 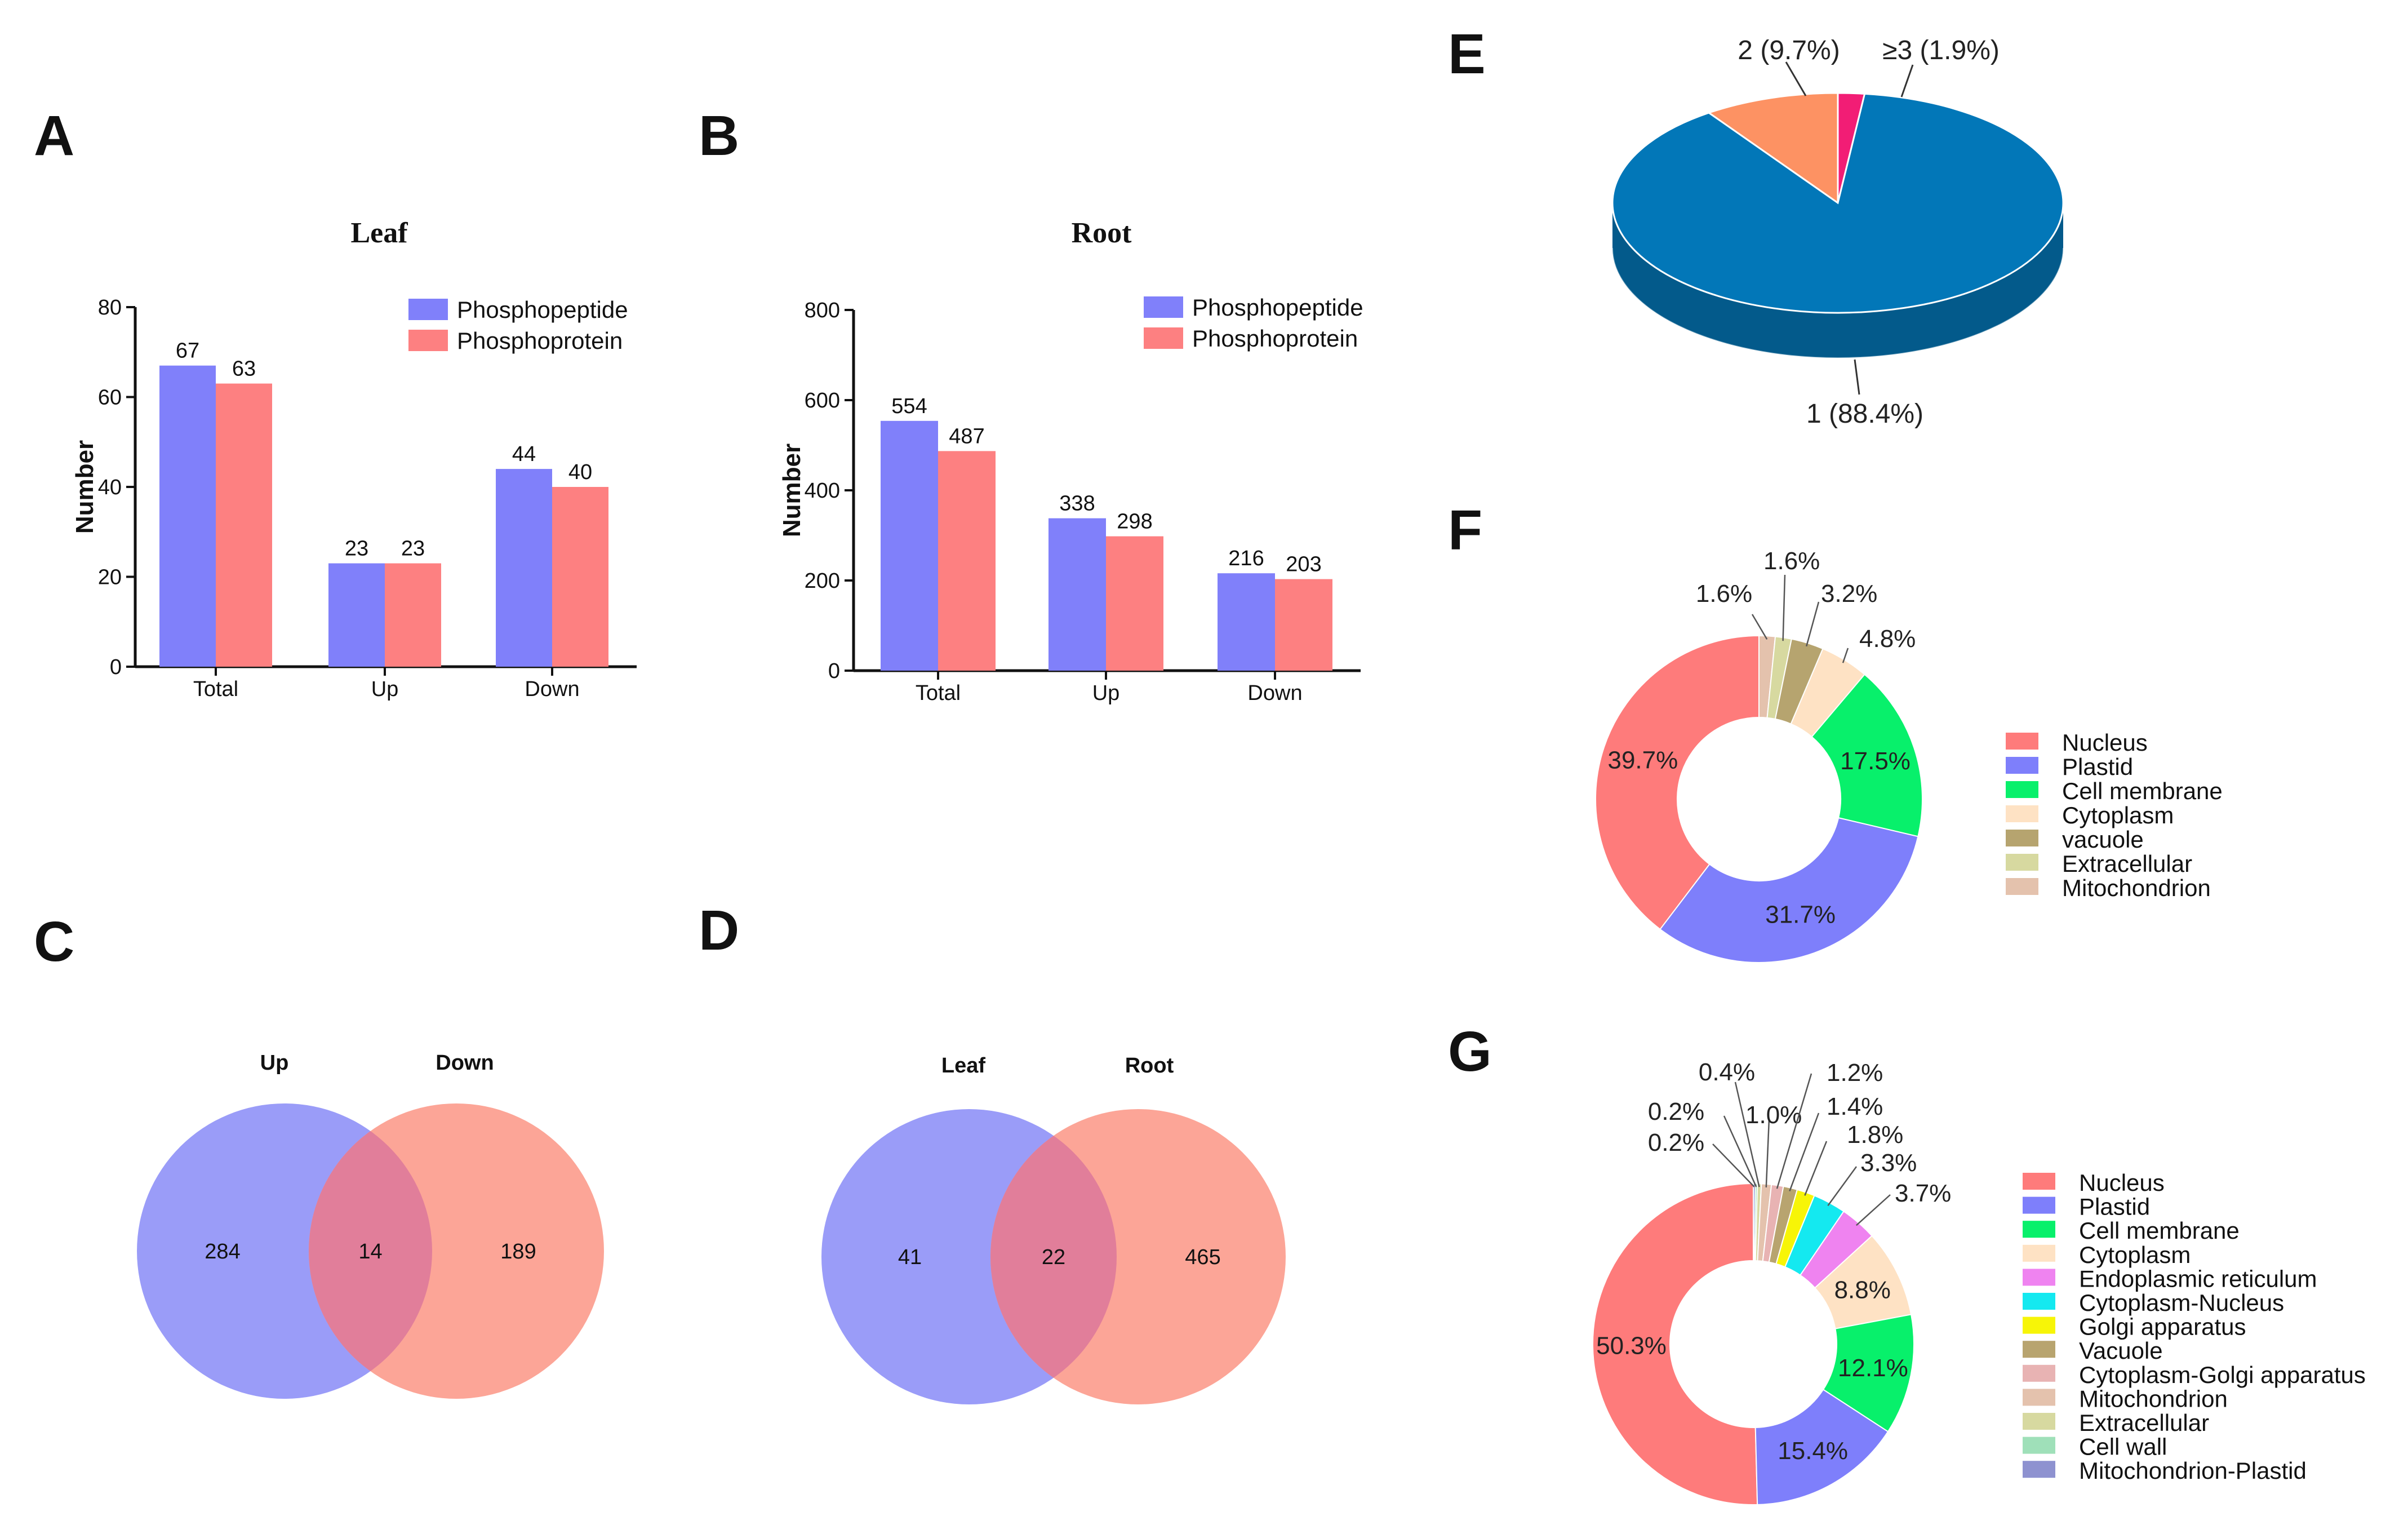 What do you see at coordinates (1773, 148) in the screenshot?
I see `pie-slice` at bounding box center [1773, 148].